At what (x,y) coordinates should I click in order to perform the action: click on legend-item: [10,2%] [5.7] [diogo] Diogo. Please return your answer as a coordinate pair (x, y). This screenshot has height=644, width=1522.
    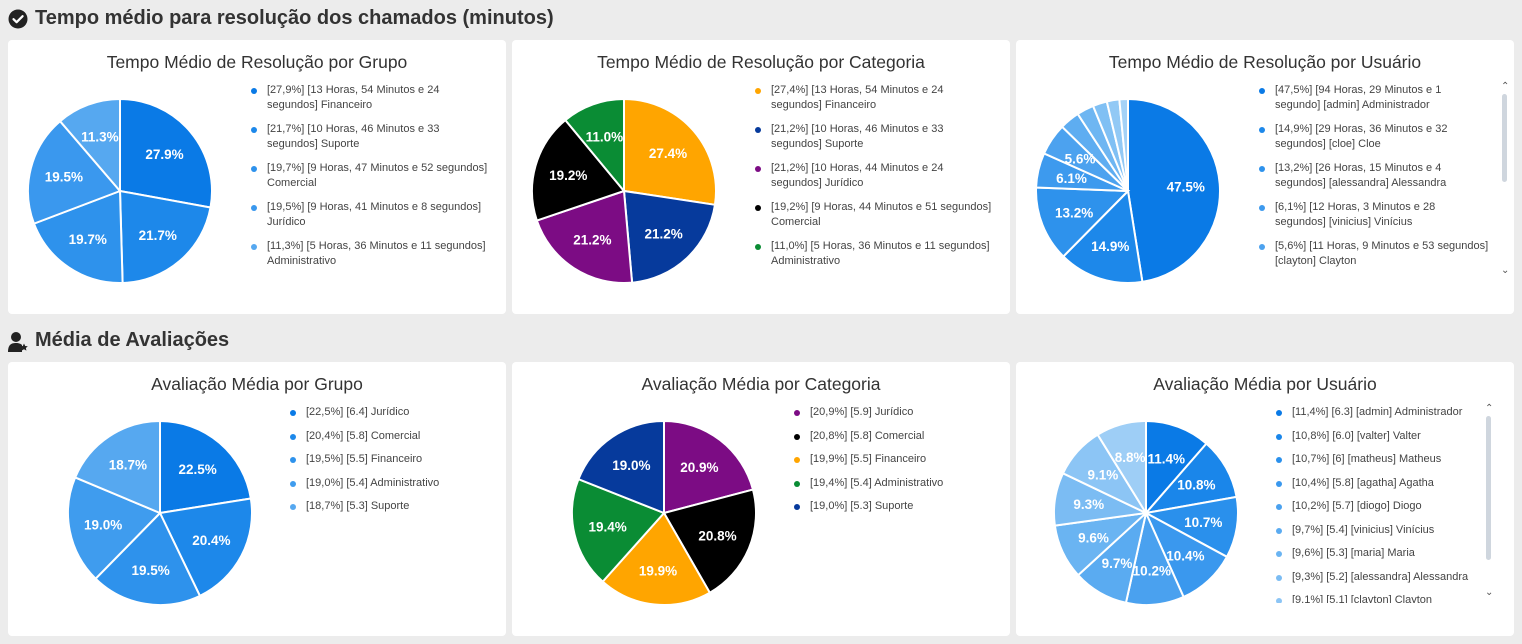
    Looking at the image, I should click on (1376, 506).